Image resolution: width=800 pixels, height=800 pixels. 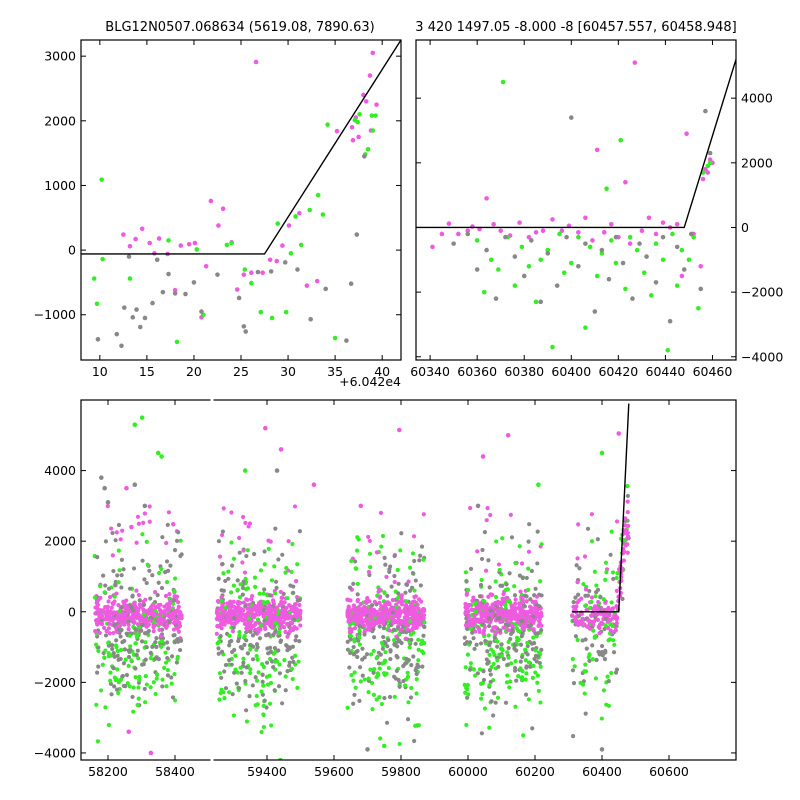 What do you see at coordinates (60, 470) in the screenshot?
I see `y-tick-label: 4000` at bounding box center [60, 470].